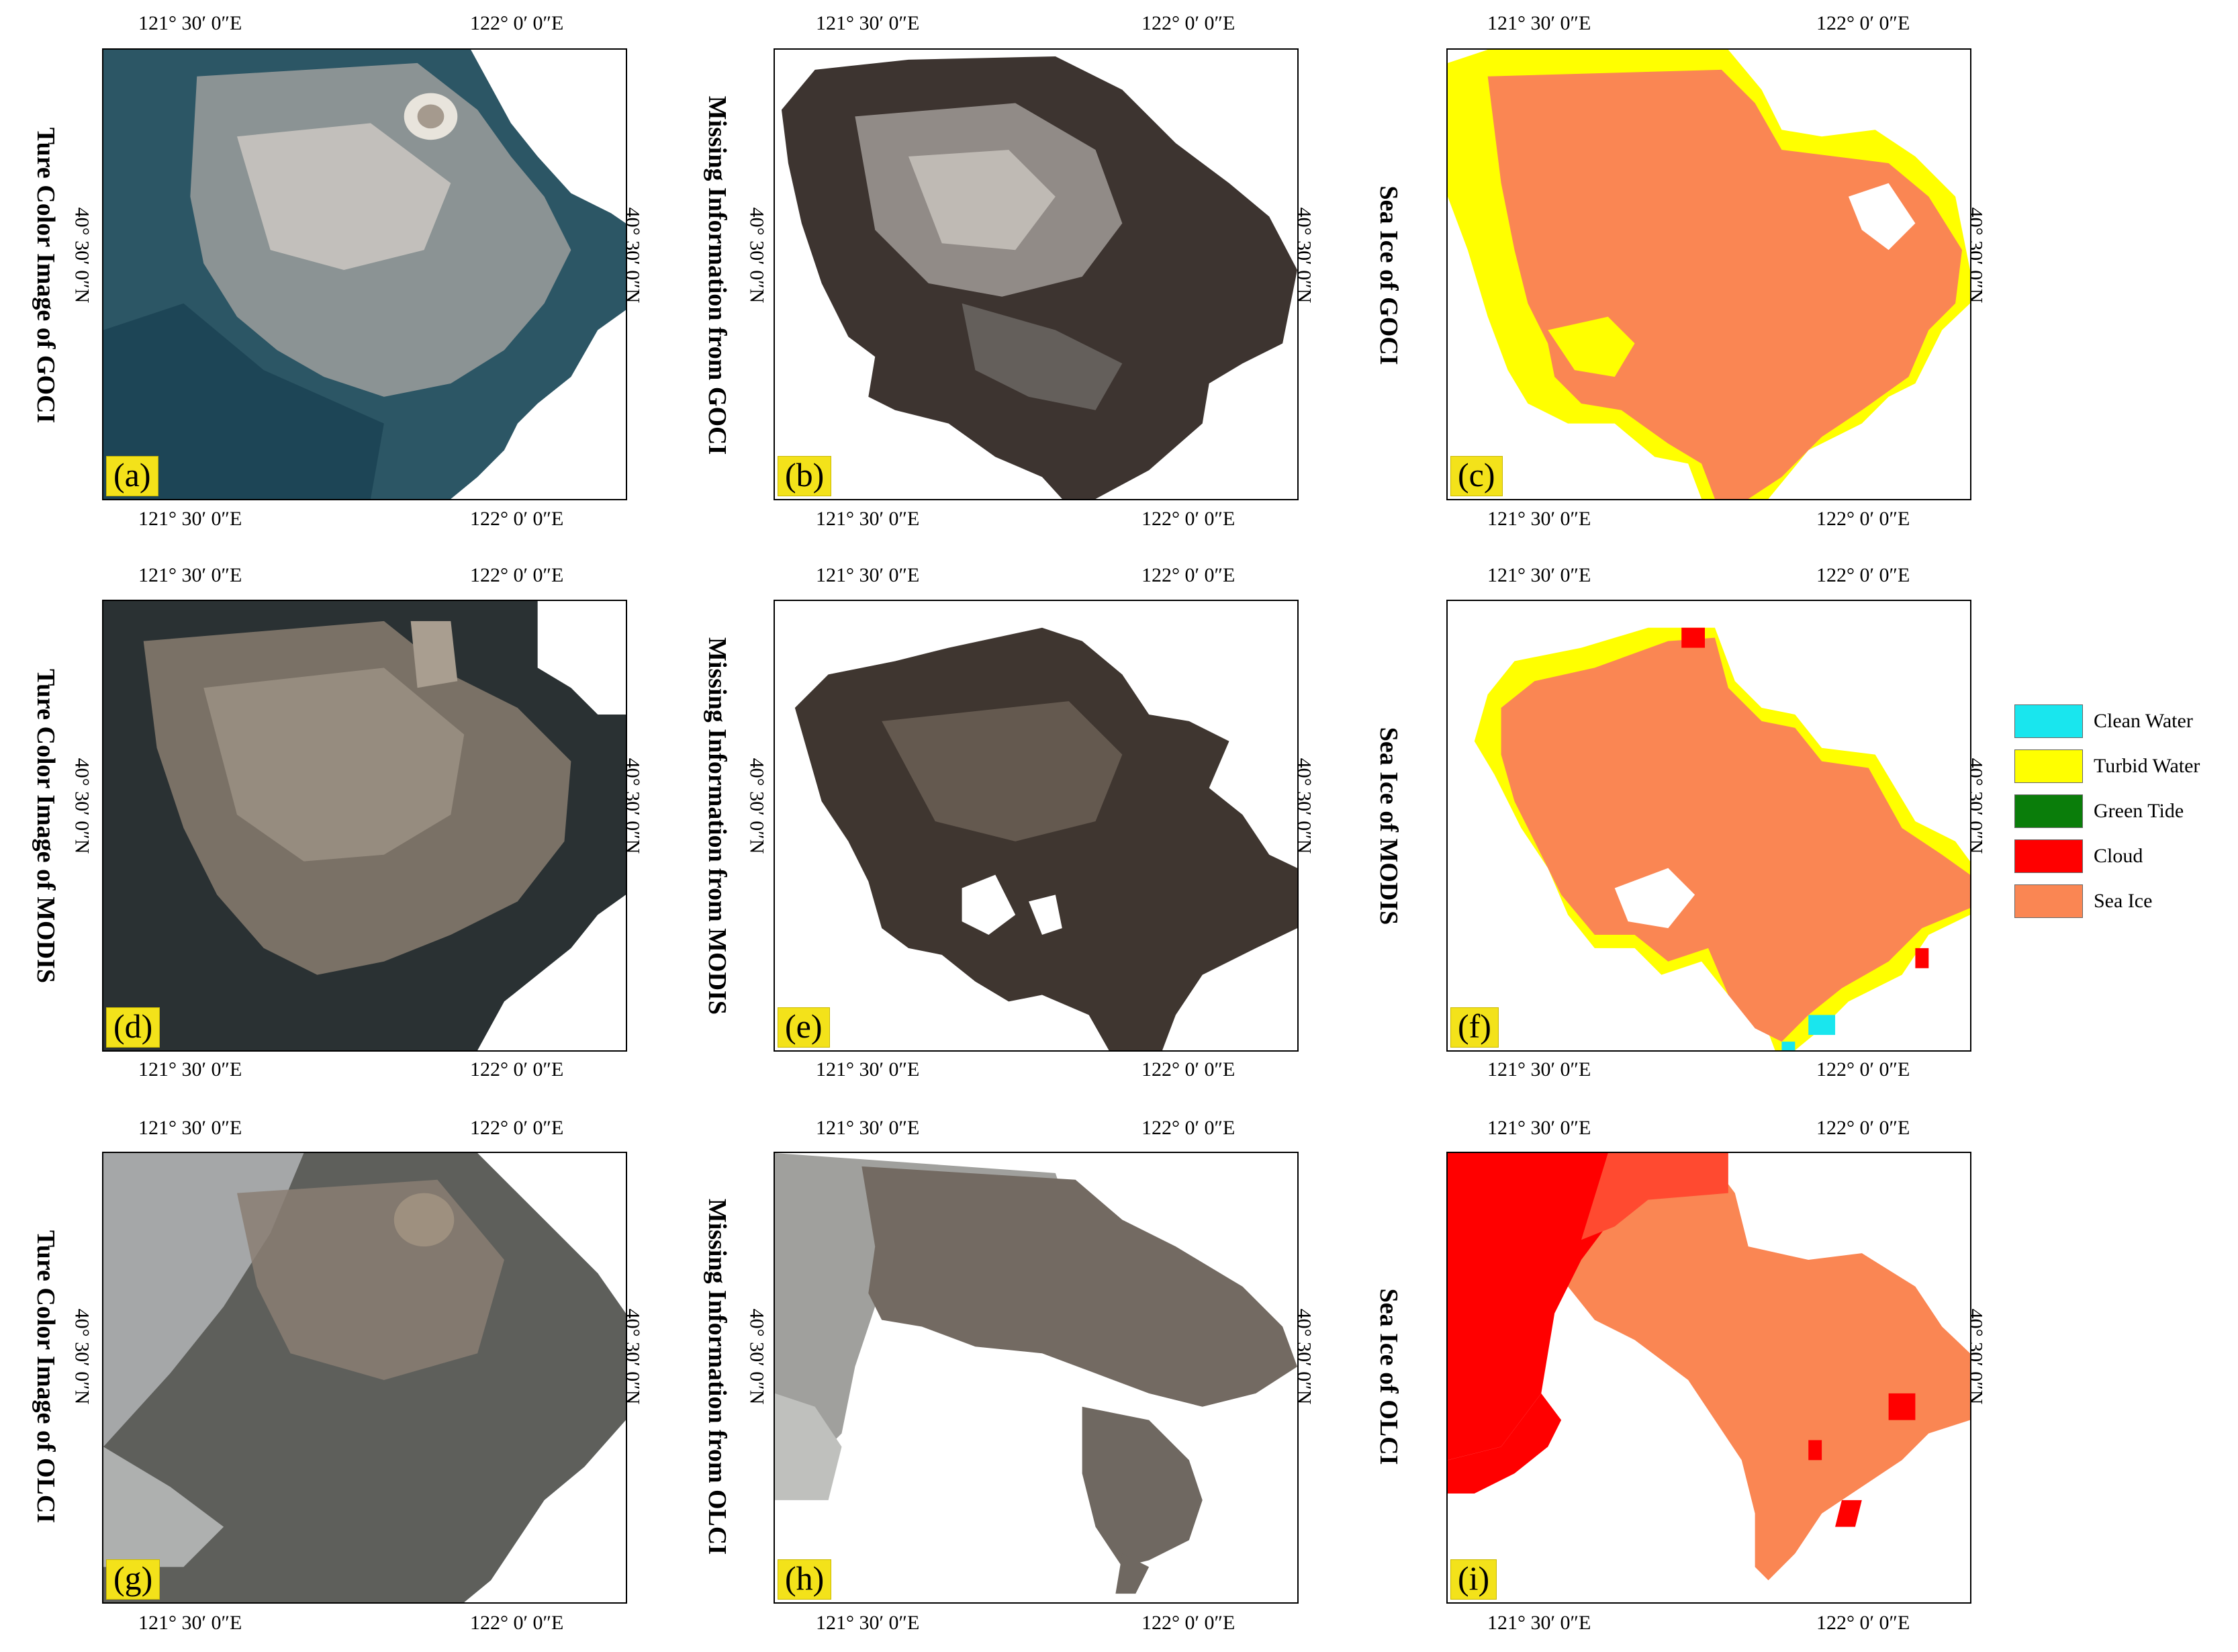  I want to click on panel-d-title: Ture Color Image of MODIS, so click(46, 826).